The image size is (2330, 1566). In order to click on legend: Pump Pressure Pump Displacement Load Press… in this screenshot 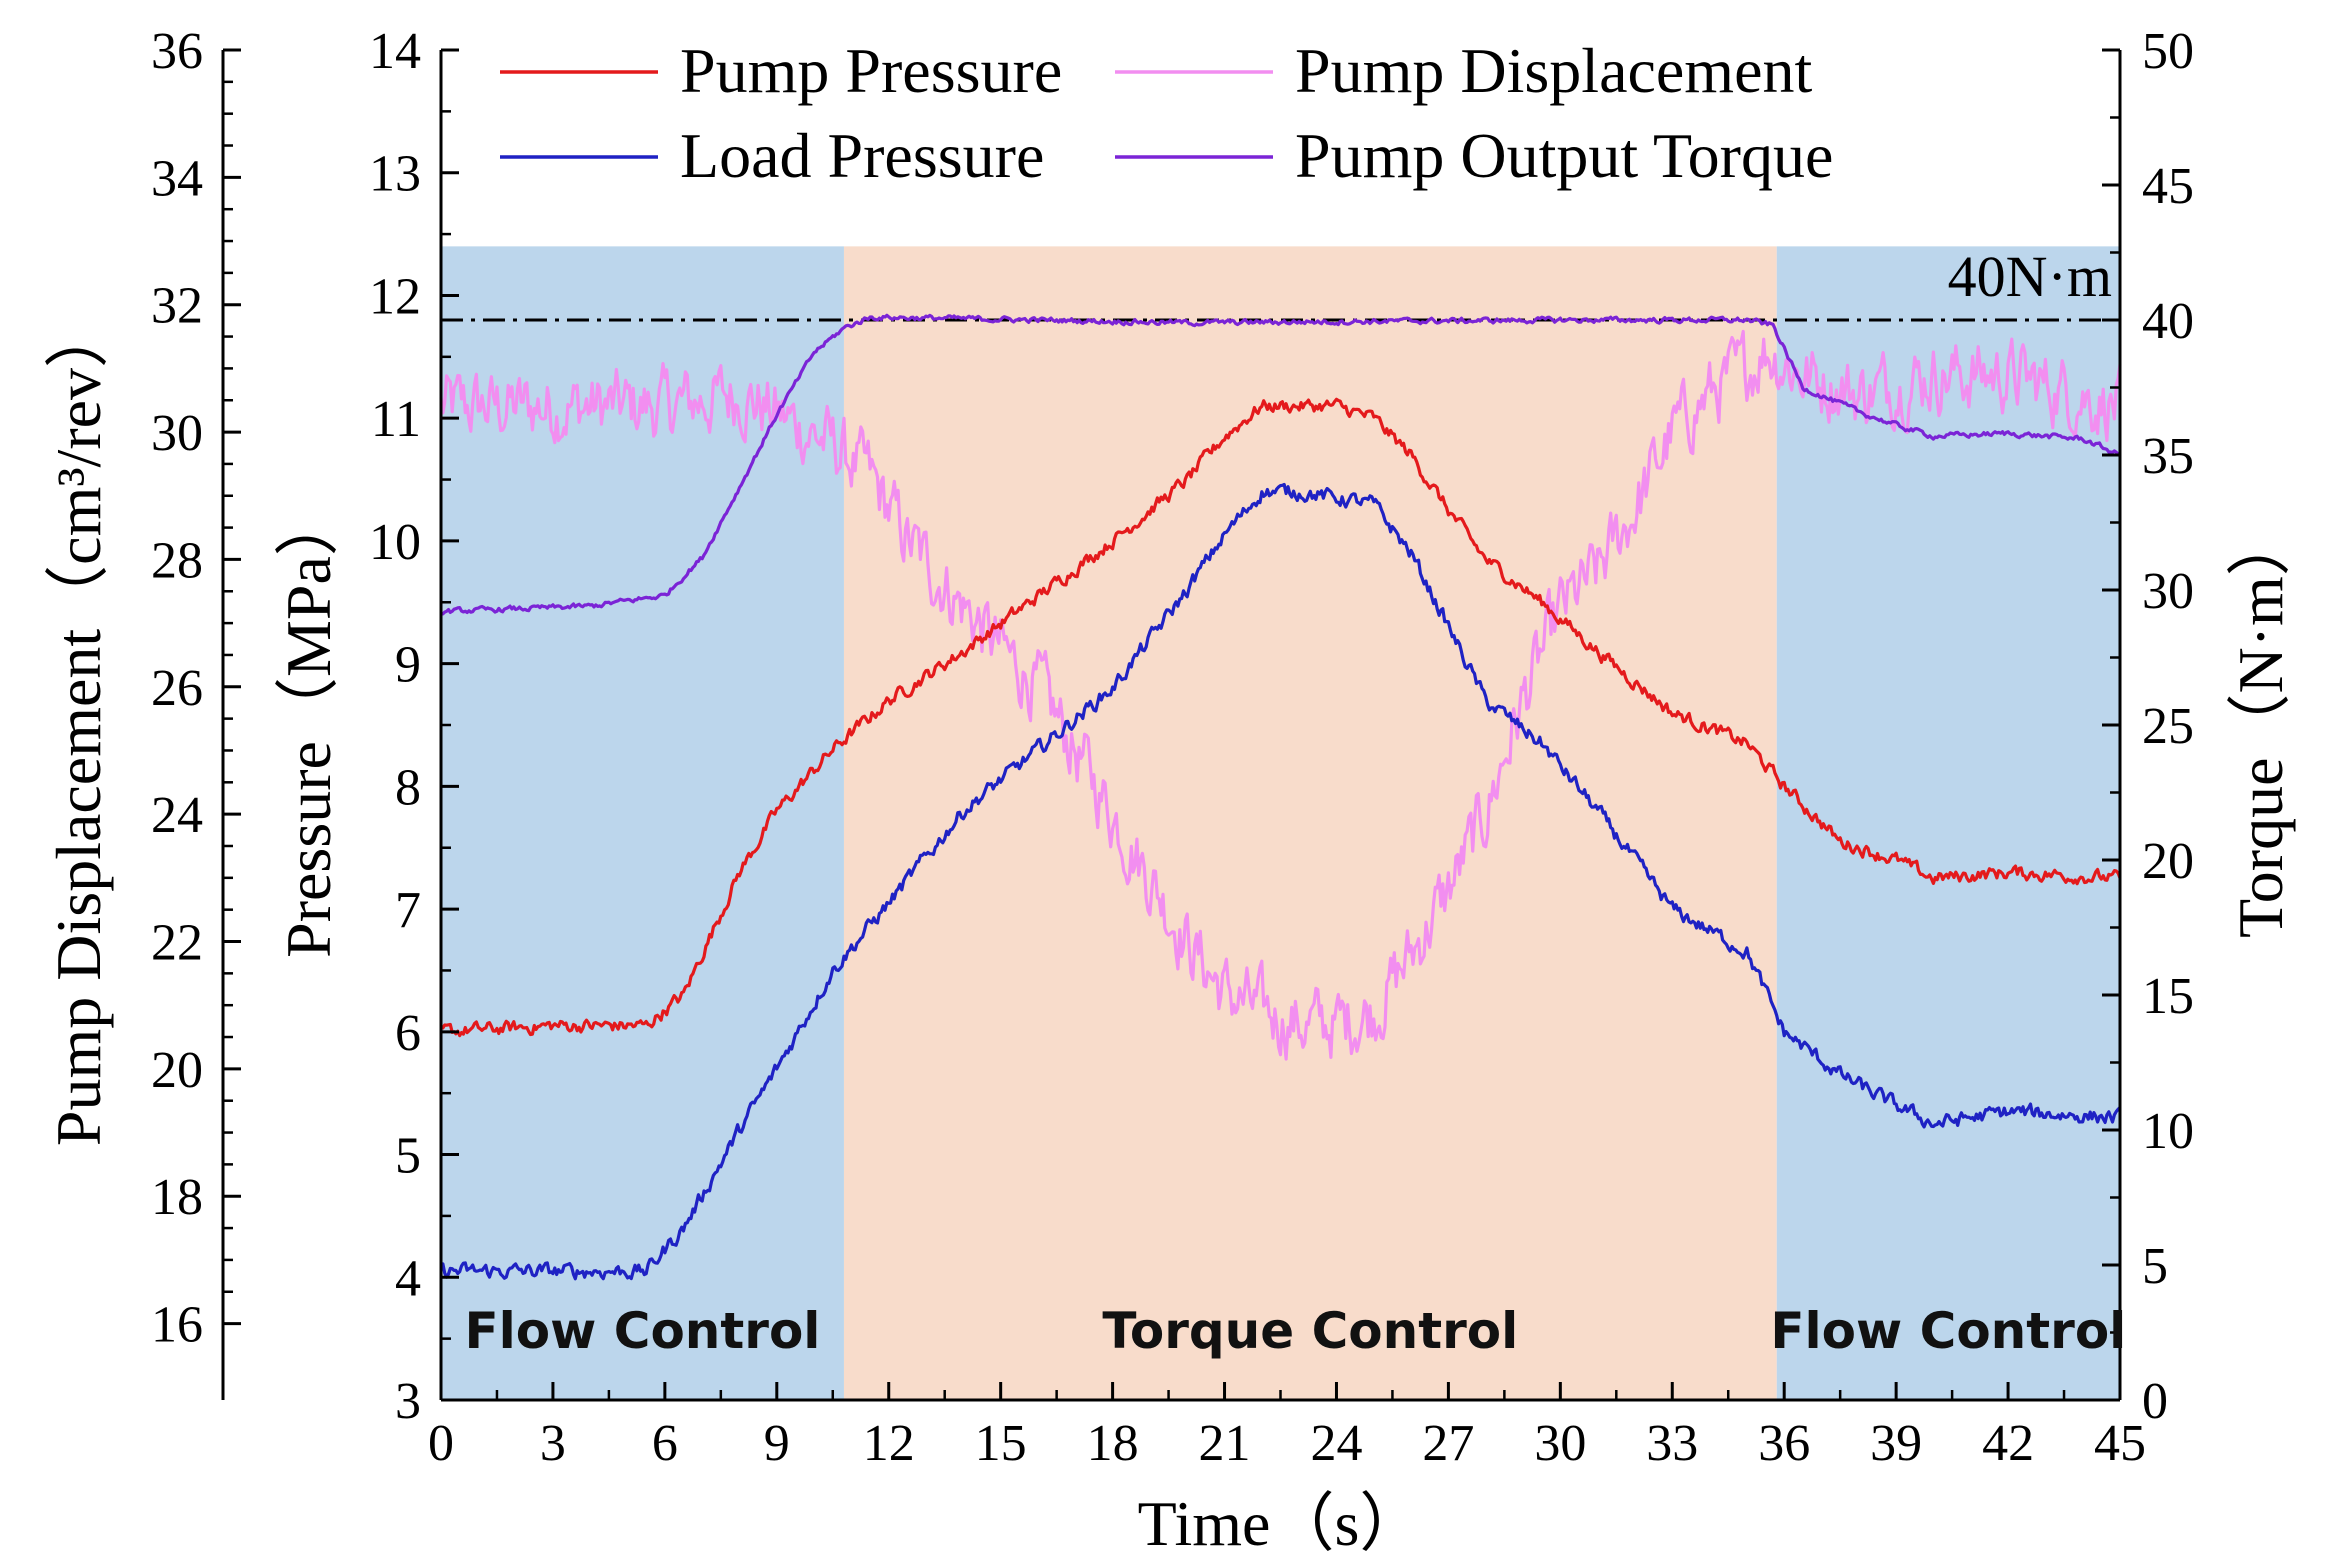, I will do `click(1166, 113)`.